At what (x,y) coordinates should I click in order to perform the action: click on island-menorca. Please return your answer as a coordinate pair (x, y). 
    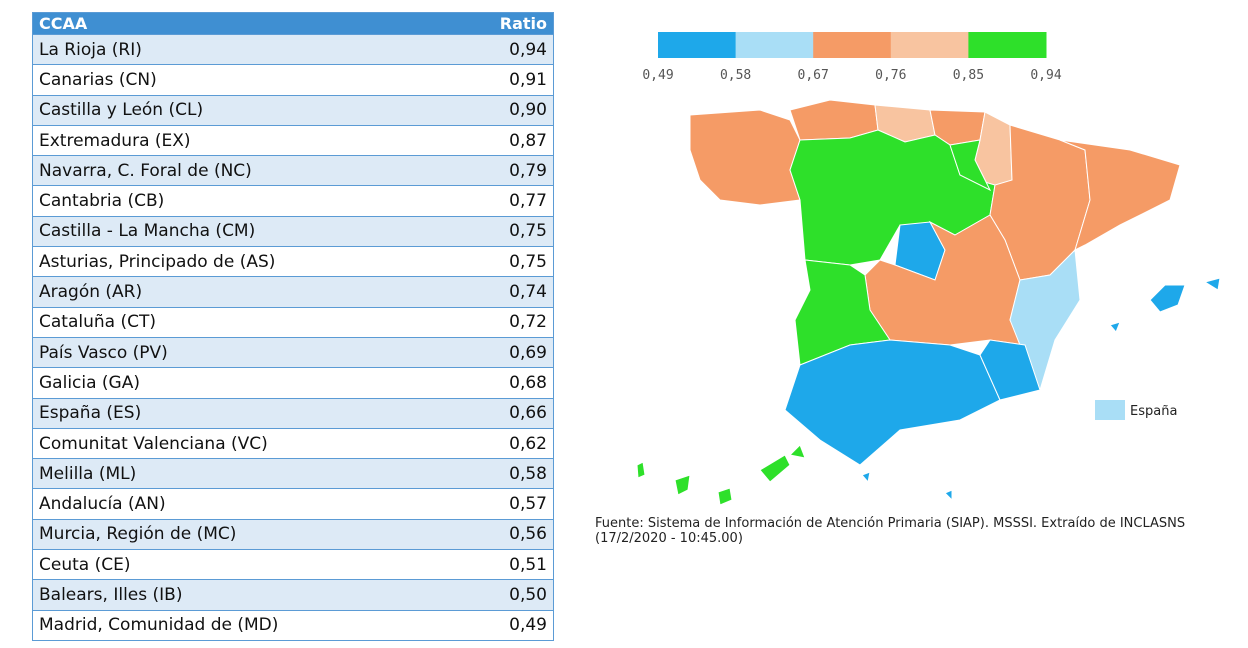
    Looking at the image, I should click on (1212, 284).